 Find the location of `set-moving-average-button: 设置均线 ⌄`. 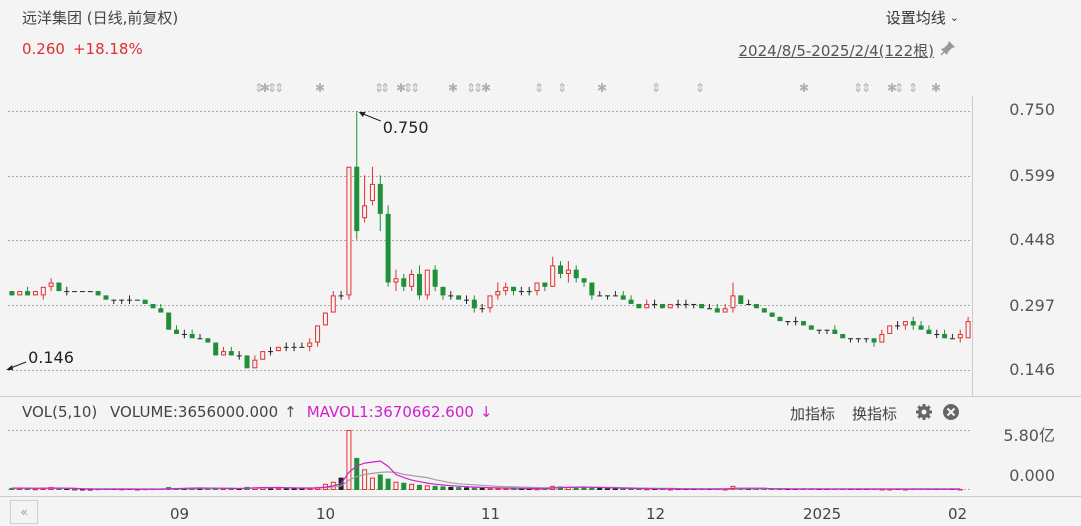

set-moving-average-button: 设置均线 ⌄ is located at coordinates (922, 17).